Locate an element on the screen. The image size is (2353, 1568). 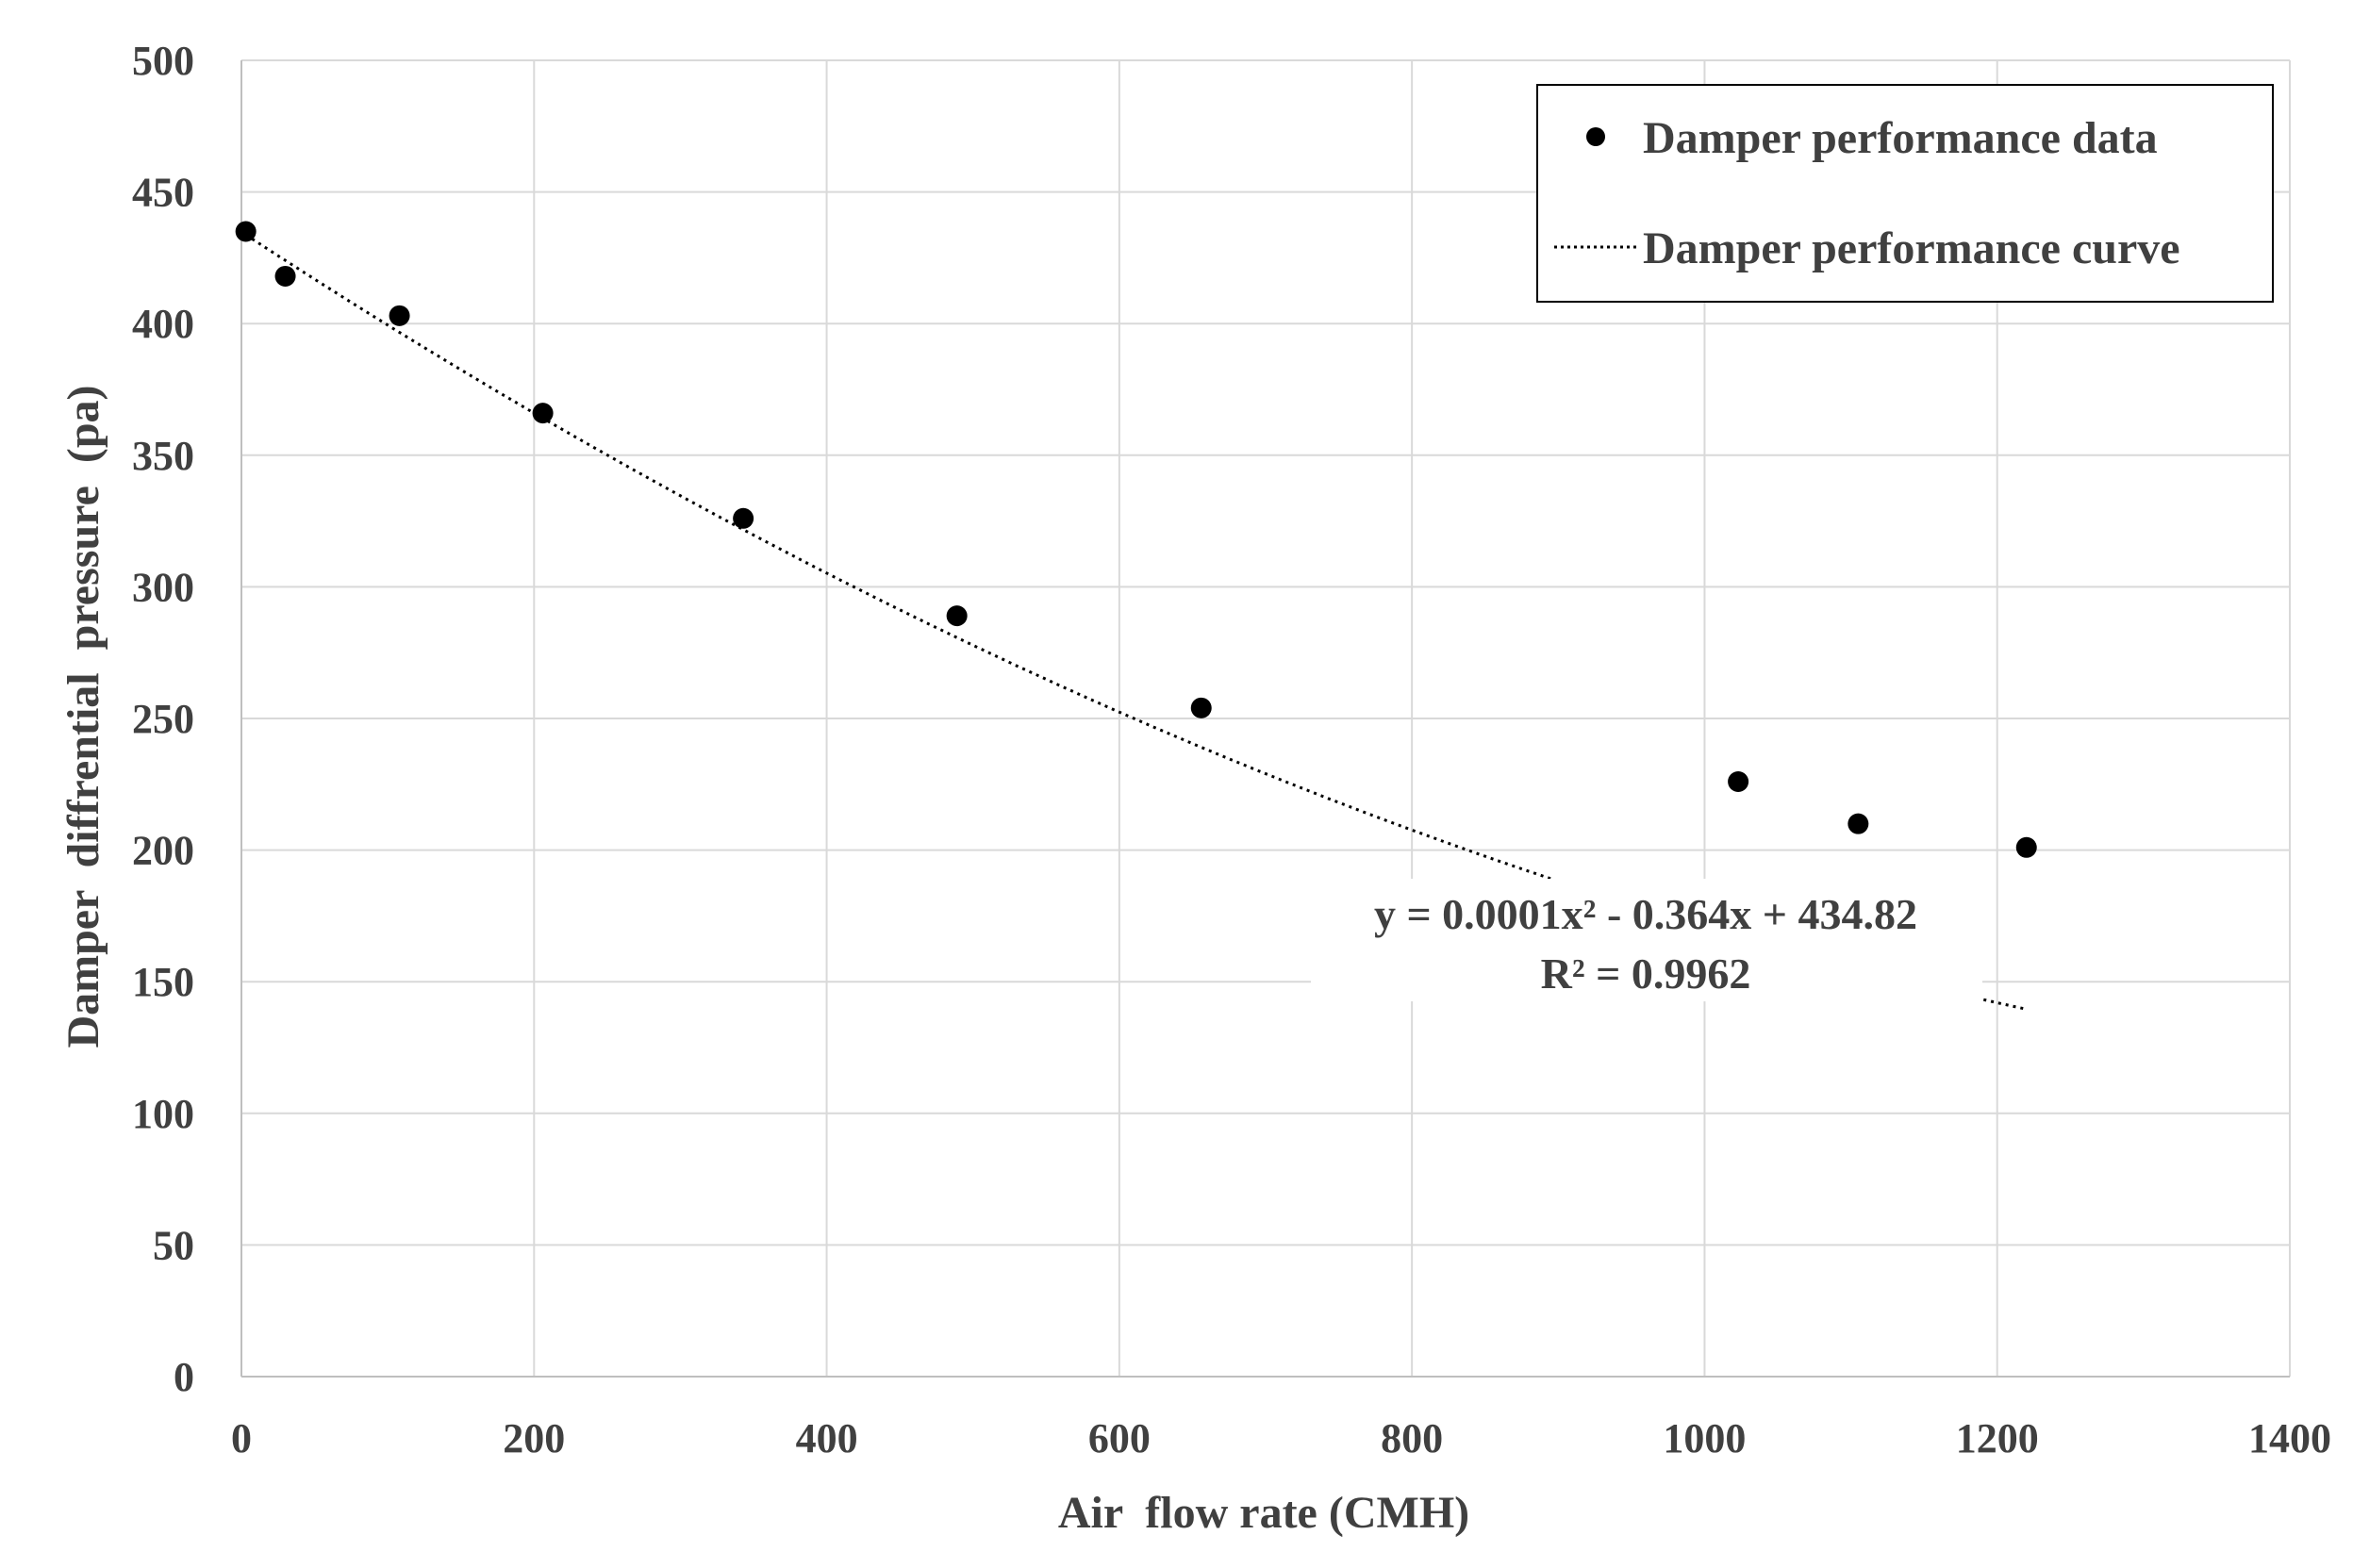
y-tick-label: 250 is located at coordinates (163, 719).